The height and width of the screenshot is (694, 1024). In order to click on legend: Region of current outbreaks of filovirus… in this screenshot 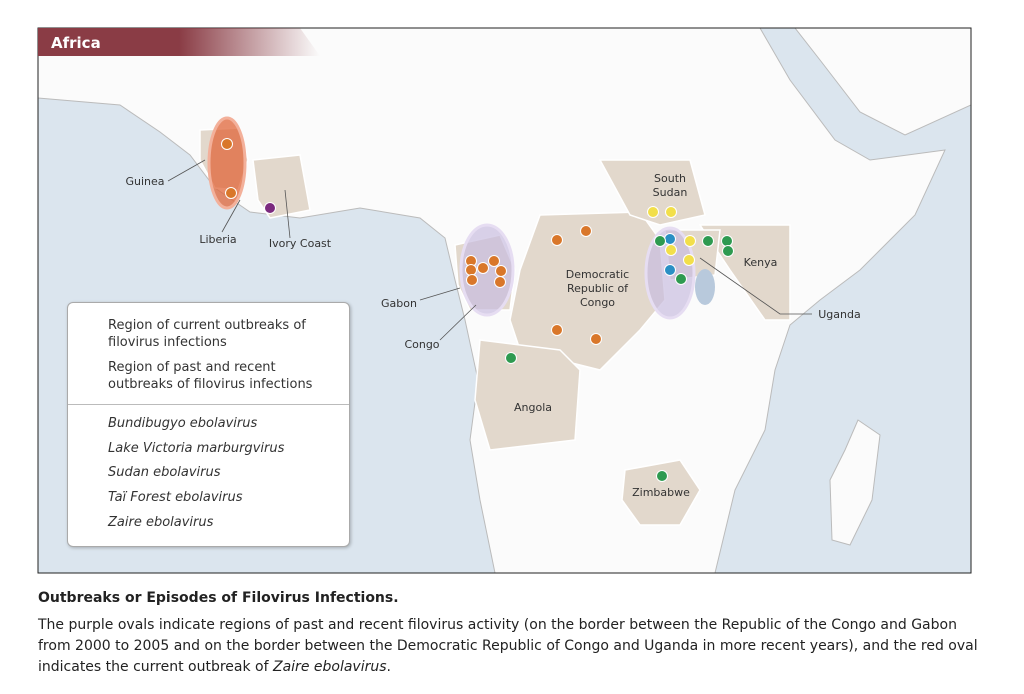, I will do `click(208, 424)`.